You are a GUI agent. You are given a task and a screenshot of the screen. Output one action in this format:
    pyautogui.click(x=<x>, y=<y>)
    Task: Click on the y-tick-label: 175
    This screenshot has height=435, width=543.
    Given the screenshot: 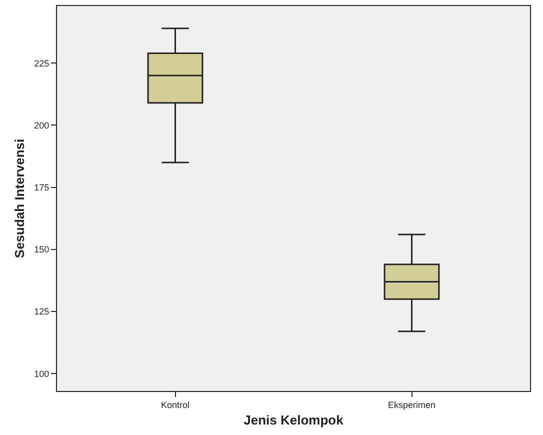 What is the action you would take?
    pyautogui.click(x=42, y=187)
    